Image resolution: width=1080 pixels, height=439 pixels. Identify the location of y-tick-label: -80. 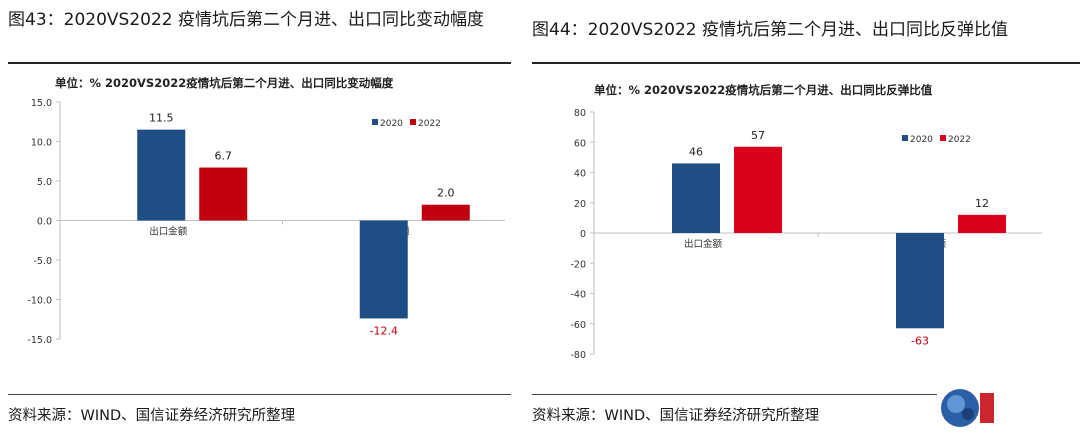
(578, 355).